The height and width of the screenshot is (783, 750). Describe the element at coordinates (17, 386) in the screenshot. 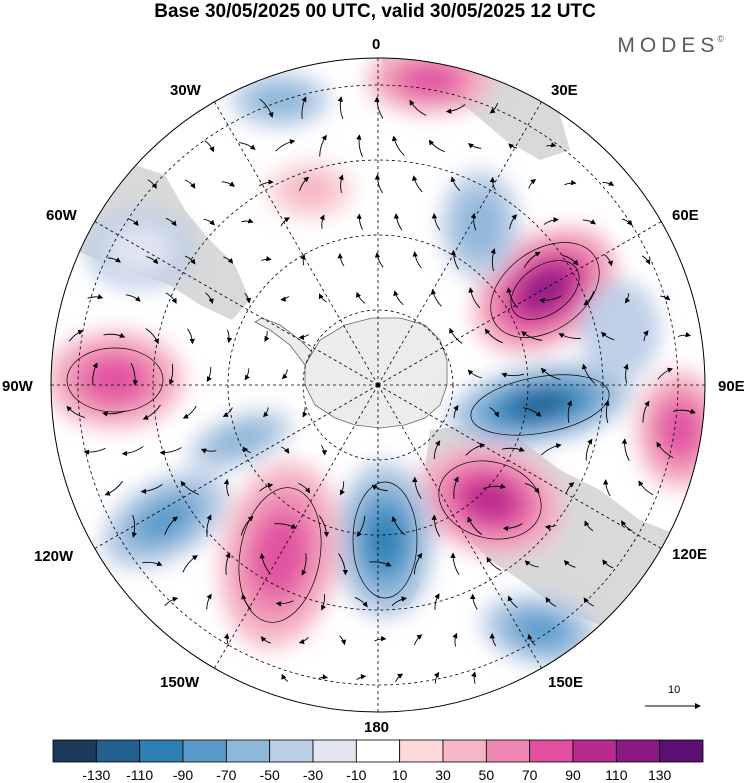

I see `lon-label-90w: 90W` at that location.